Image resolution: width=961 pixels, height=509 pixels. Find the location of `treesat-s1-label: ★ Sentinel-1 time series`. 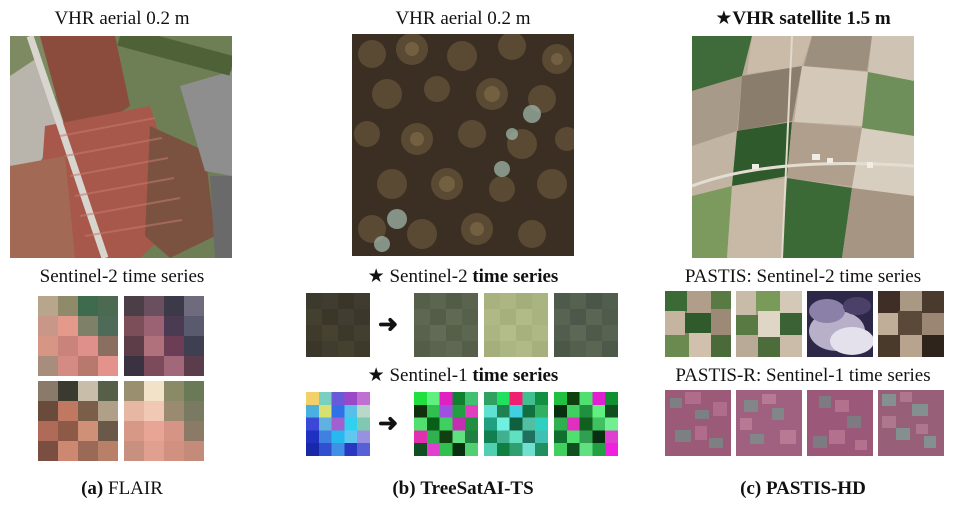

treesat-s1-label: ★ Sentinel-1 time series is located at coordinates (463, 376).